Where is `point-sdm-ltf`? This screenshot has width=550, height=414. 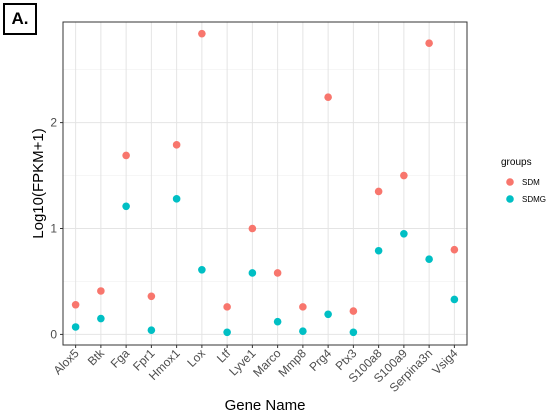 point-sdm-ltf is located at coordinates (227, 307).